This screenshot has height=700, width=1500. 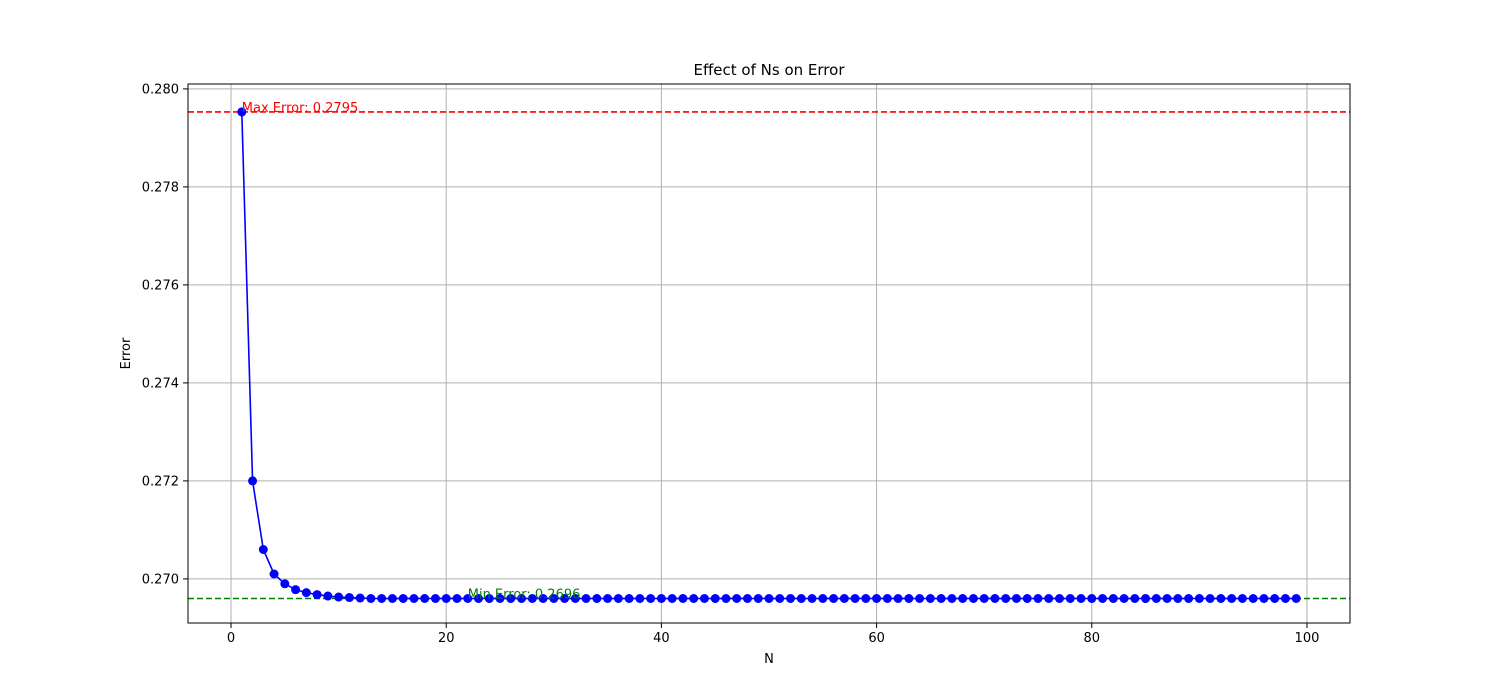 What do you see at coordinates (770, 70) in the screenshot?
I see `chart-title: Effect of Ns on Error` at bounding box center [770, 70].